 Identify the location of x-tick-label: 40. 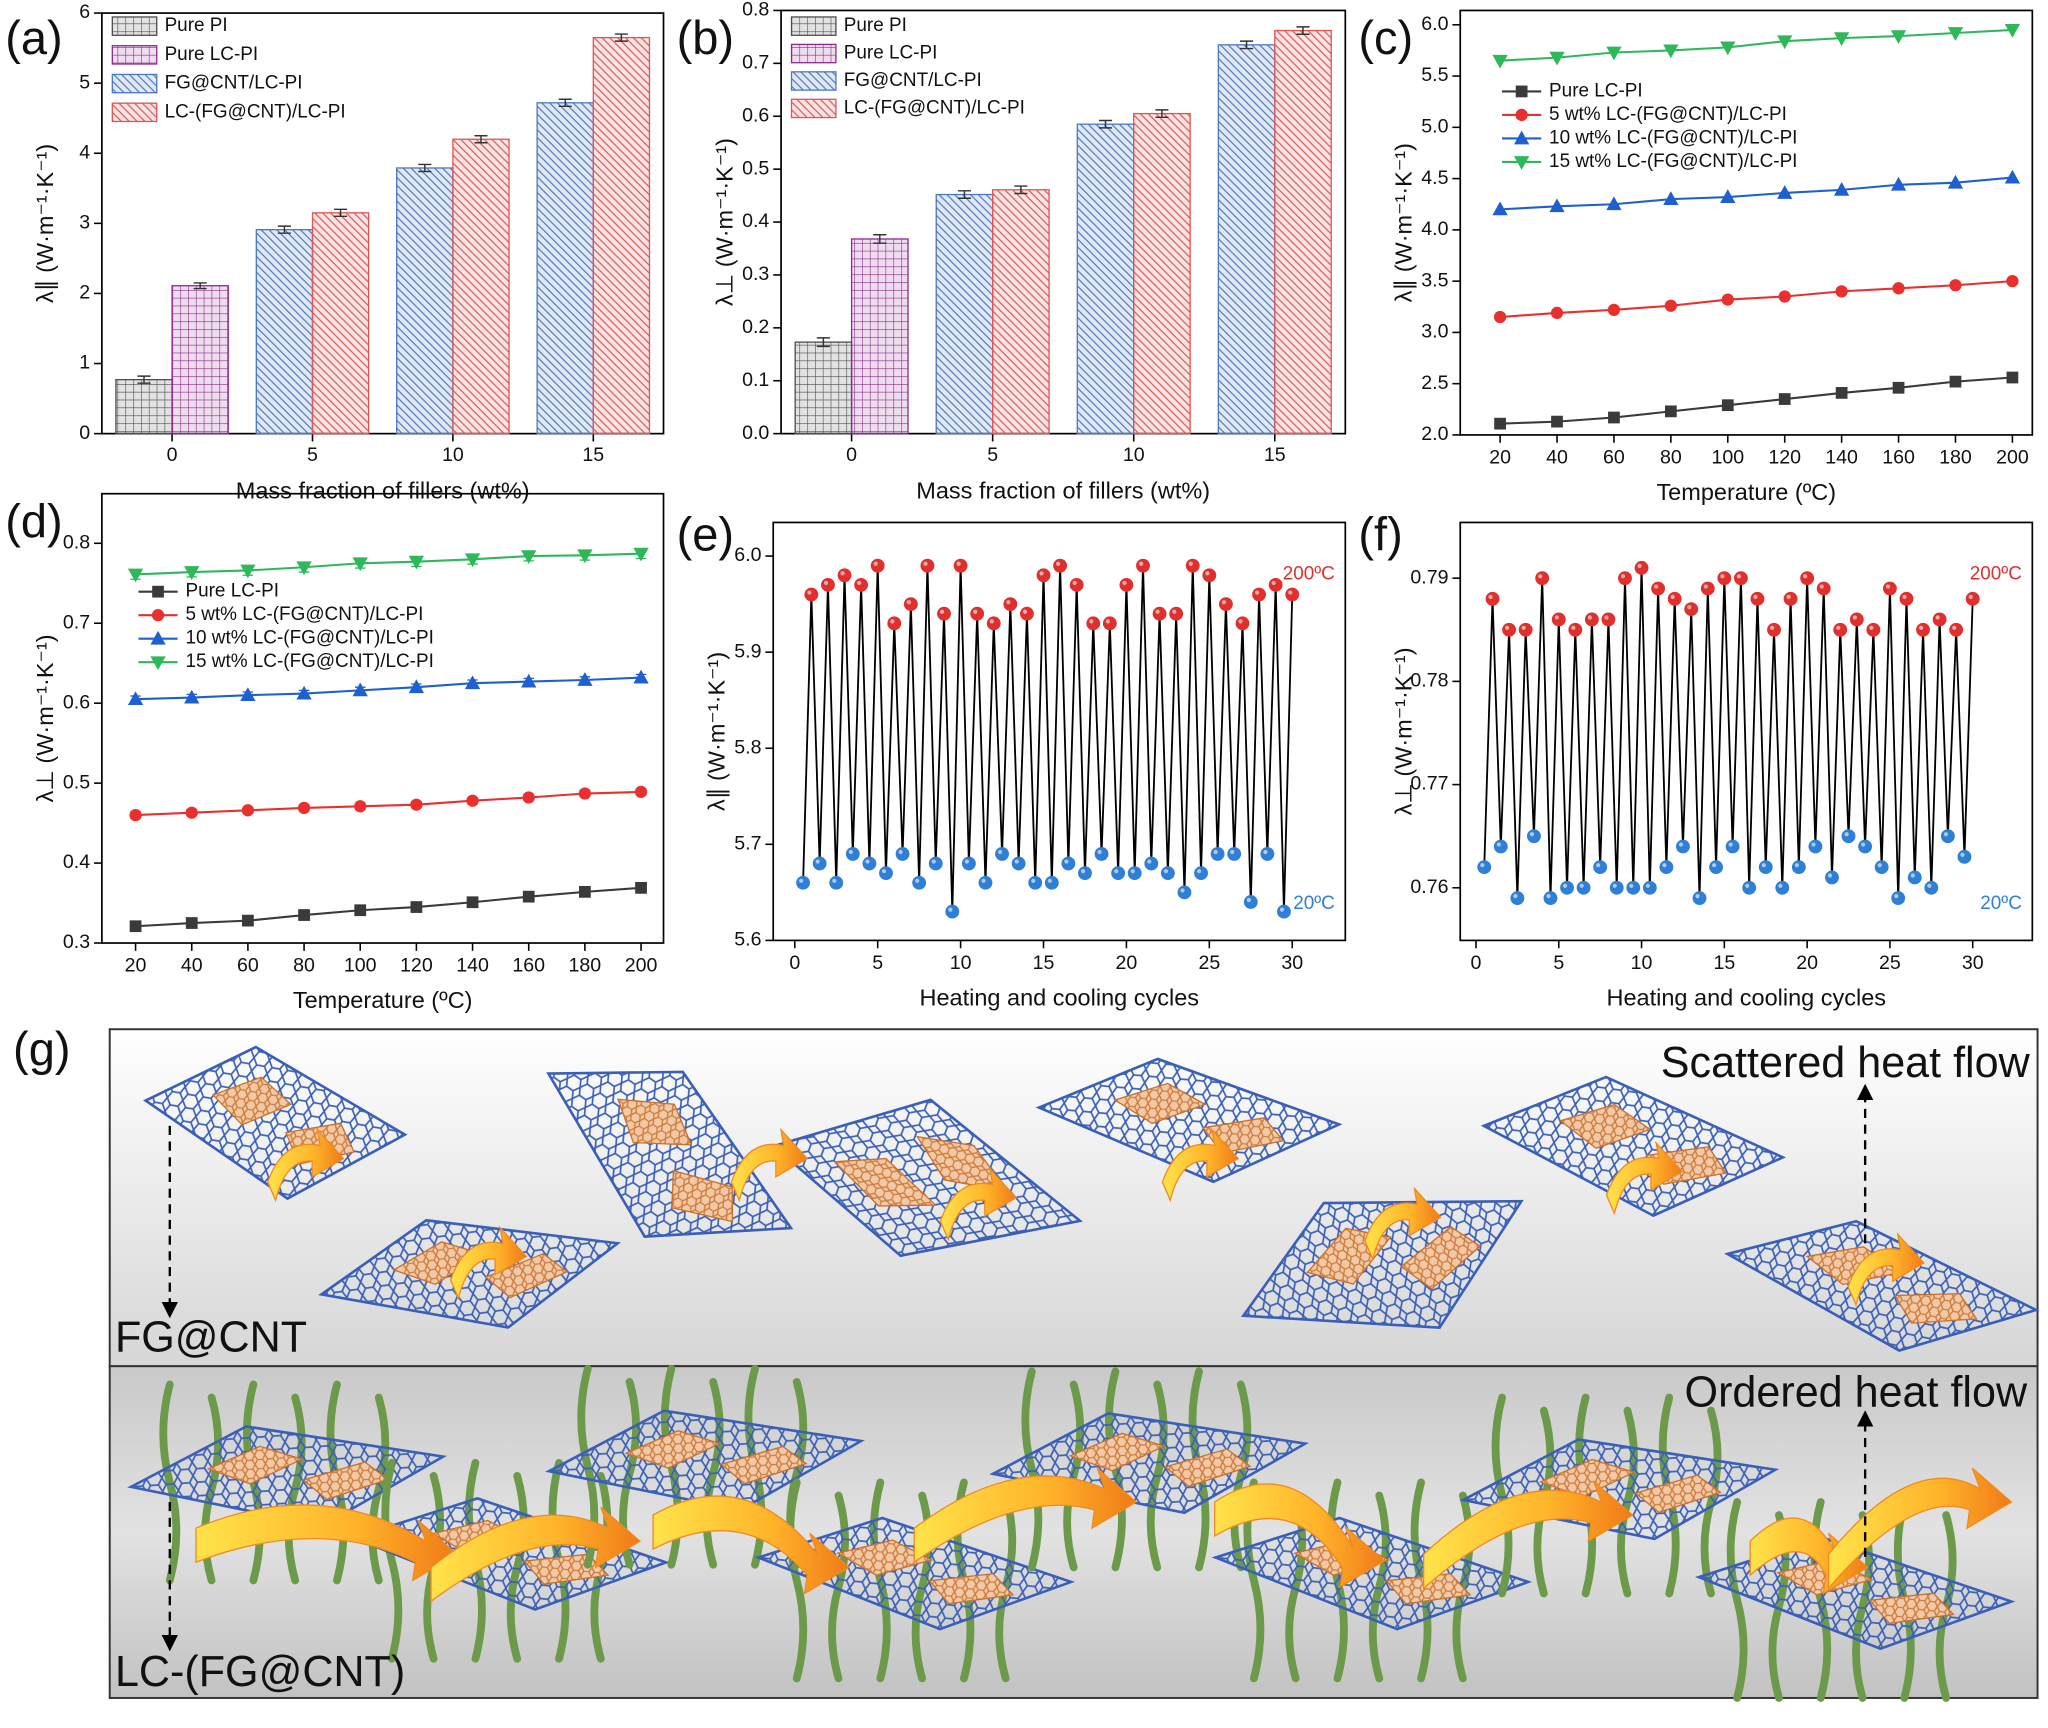
(192, 966).